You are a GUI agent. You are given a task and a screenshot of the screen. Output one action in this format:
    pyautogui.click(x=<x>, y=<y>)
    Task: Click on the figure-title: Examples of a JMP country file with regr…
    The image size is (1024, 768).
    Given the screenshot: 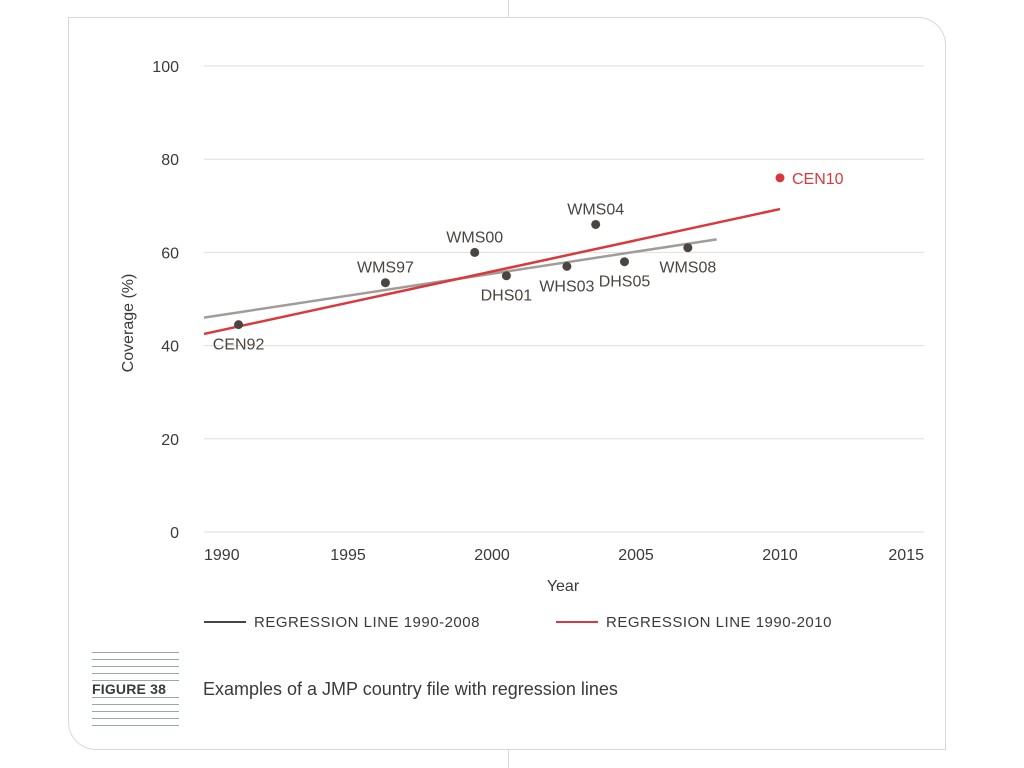 What is the action you would take?
    pyautogui.click(x=410, y=689)
    